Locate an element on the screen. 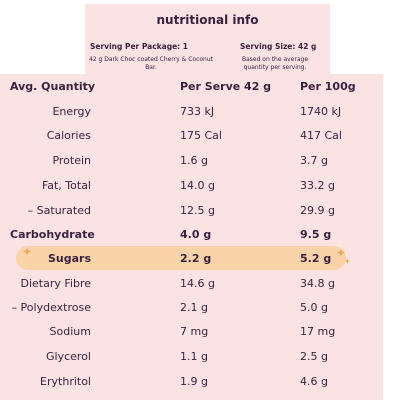  row-value-polydextrose-100g: 5.0 g is located at coordinates (314, 307).